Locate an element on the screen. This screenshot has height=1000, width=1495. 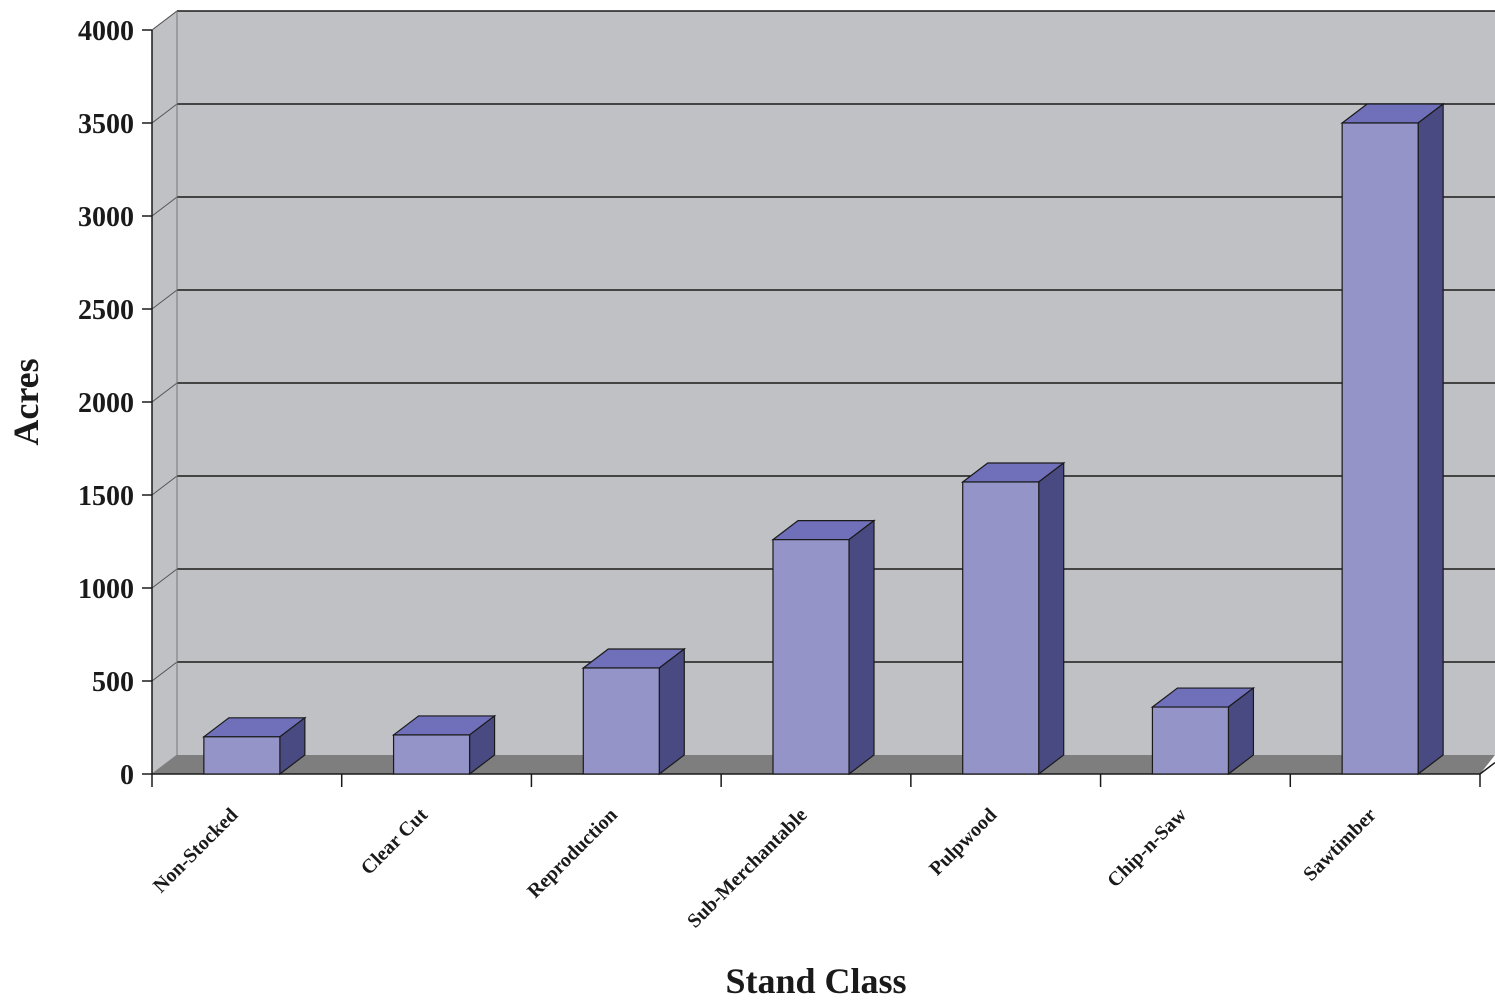
x-axis-title: Stand Class is located at coordinates (815, 980).